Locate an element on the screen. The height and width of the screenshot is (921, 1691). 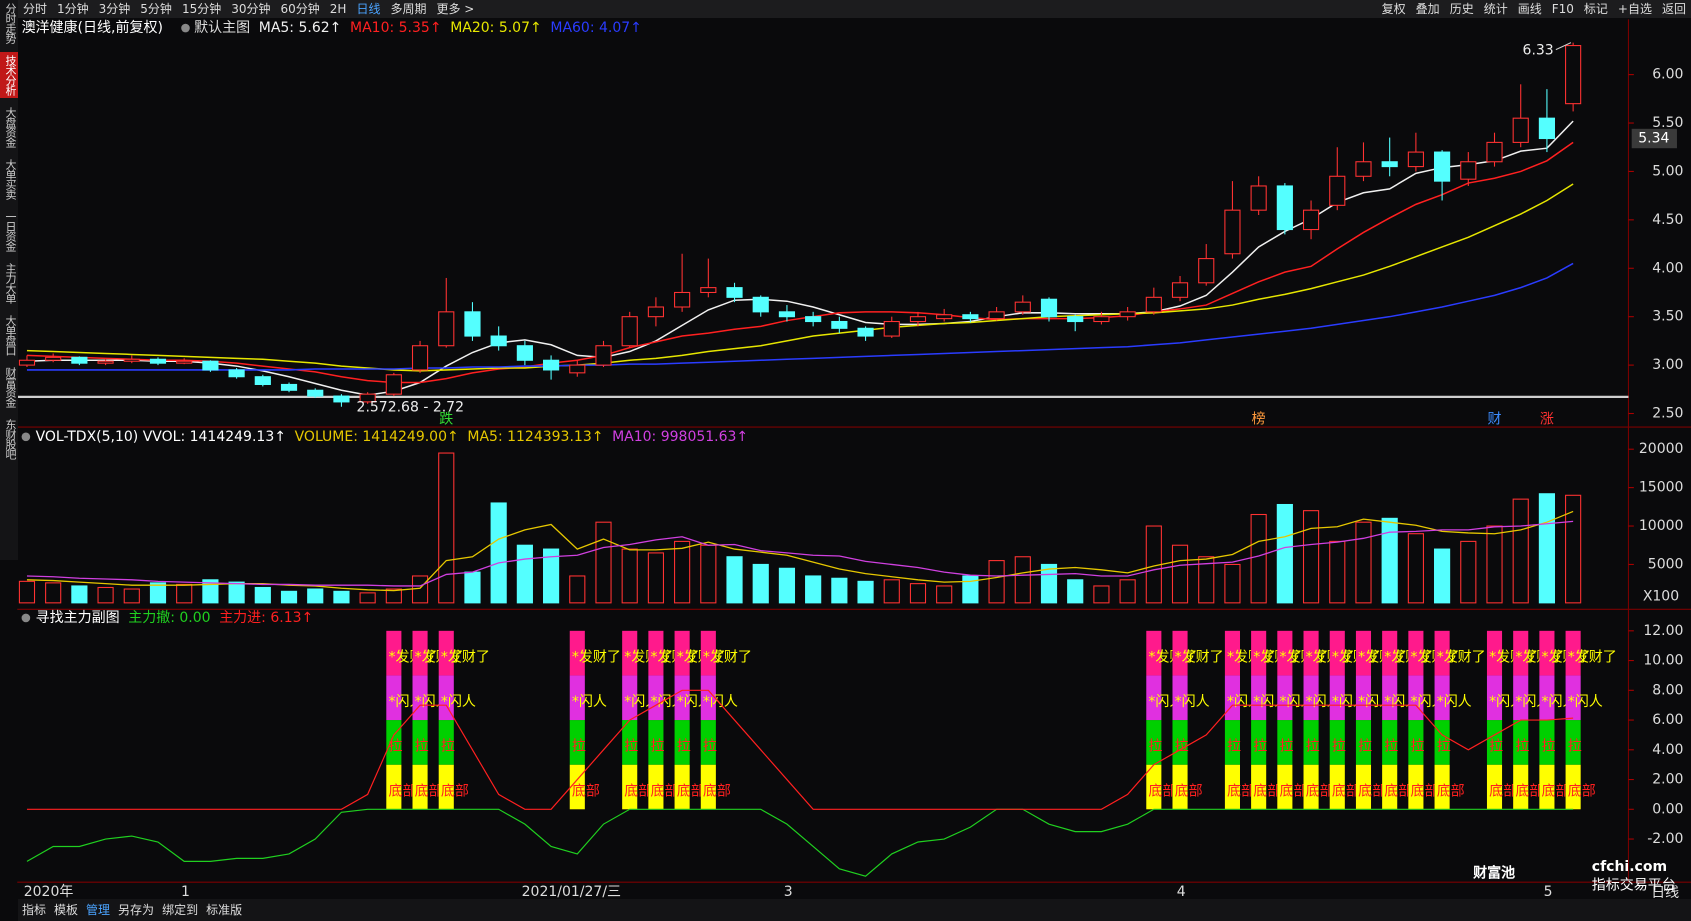
side-tab: 东财股吧 is located at coordinates (10, 439).